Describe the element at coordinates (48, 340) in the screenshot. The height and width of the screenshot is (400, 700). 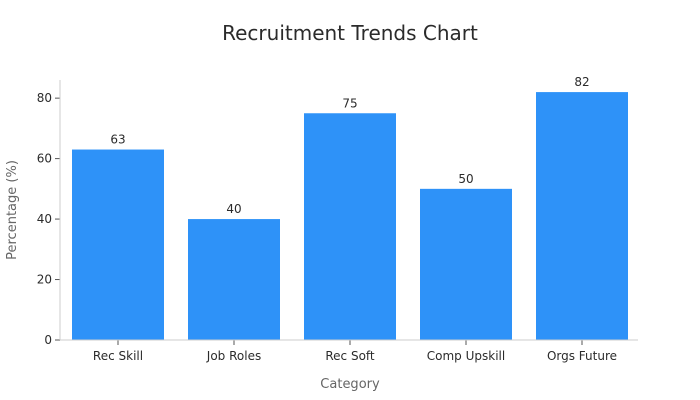
I see `y-tick-label: 0` at that location.